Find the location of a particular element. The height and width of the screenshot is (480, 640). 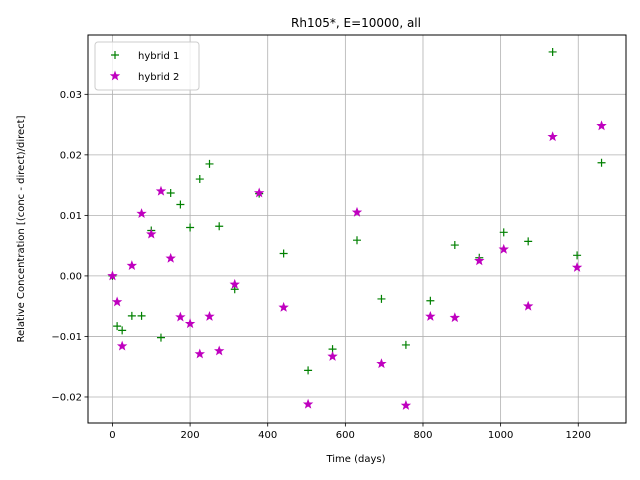

x-tick-label: 0 is located at coordinates (112, 435).